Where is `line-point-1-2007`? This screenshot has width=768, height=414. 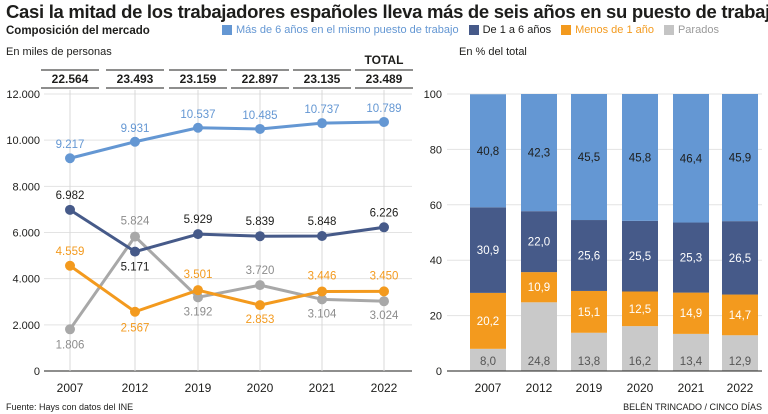
line-point-1-2007 is located at coordinates (70, 209).